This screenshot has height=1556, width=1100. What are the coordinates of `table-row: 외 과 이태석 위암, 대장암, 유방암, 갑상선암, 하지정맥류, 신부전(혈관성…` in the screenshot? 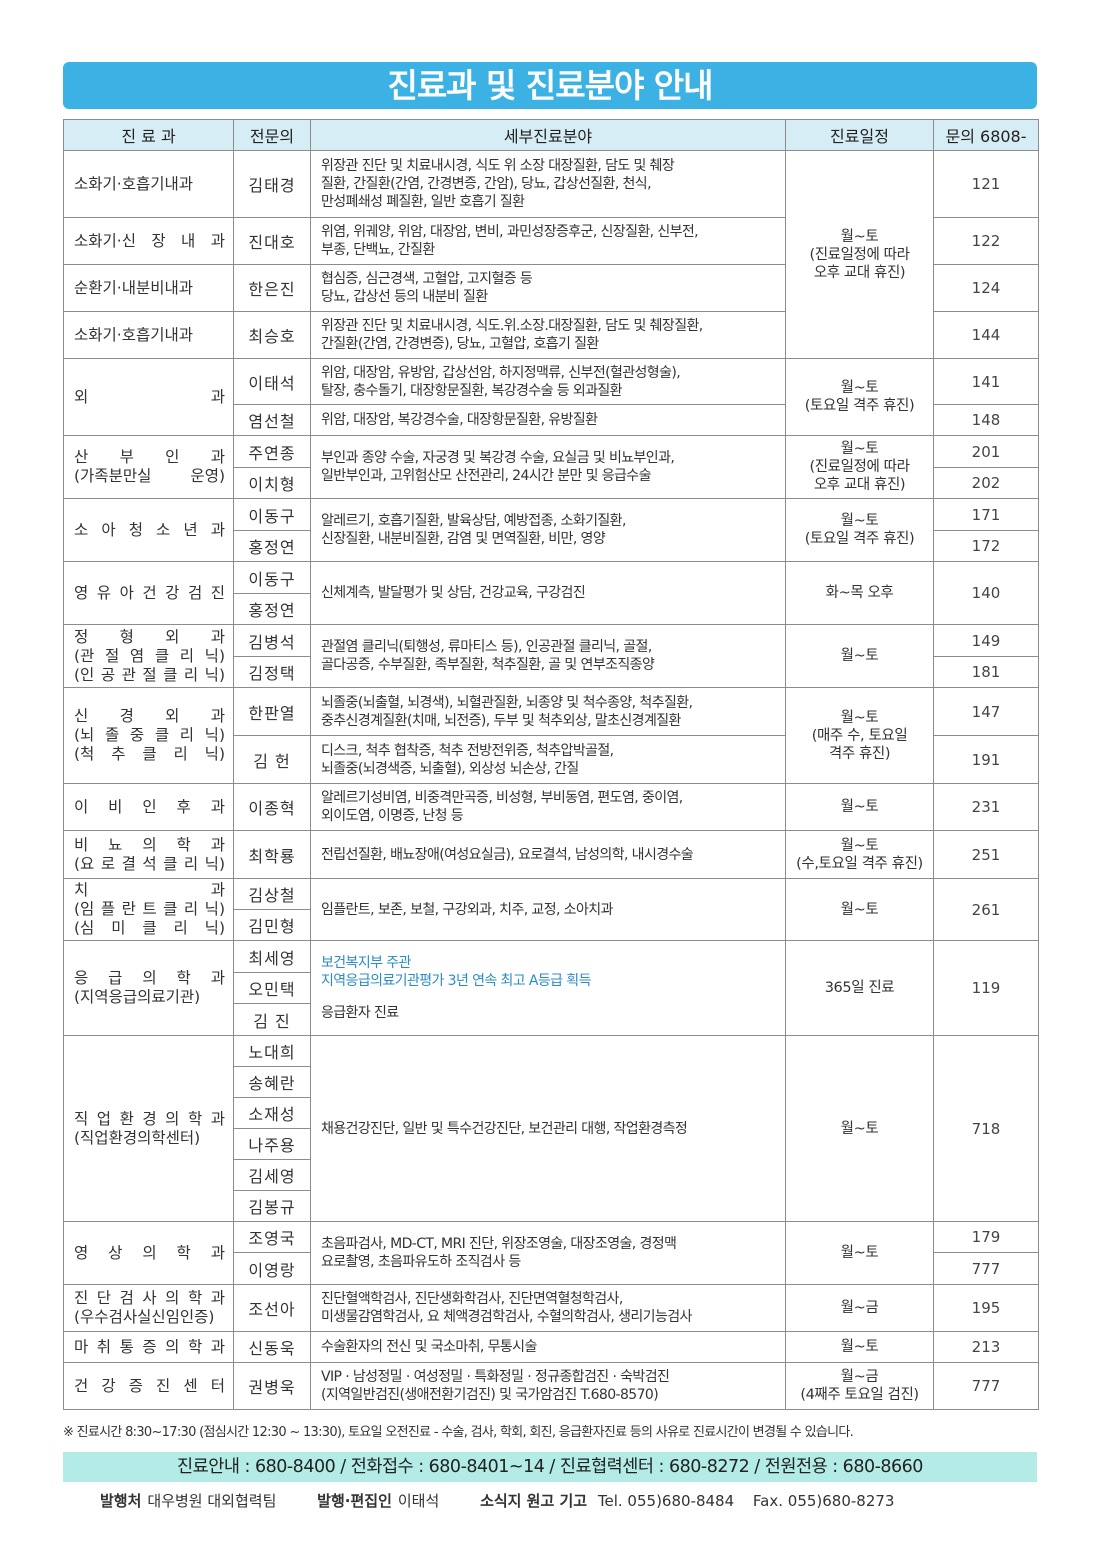 It's located at (551, 397).